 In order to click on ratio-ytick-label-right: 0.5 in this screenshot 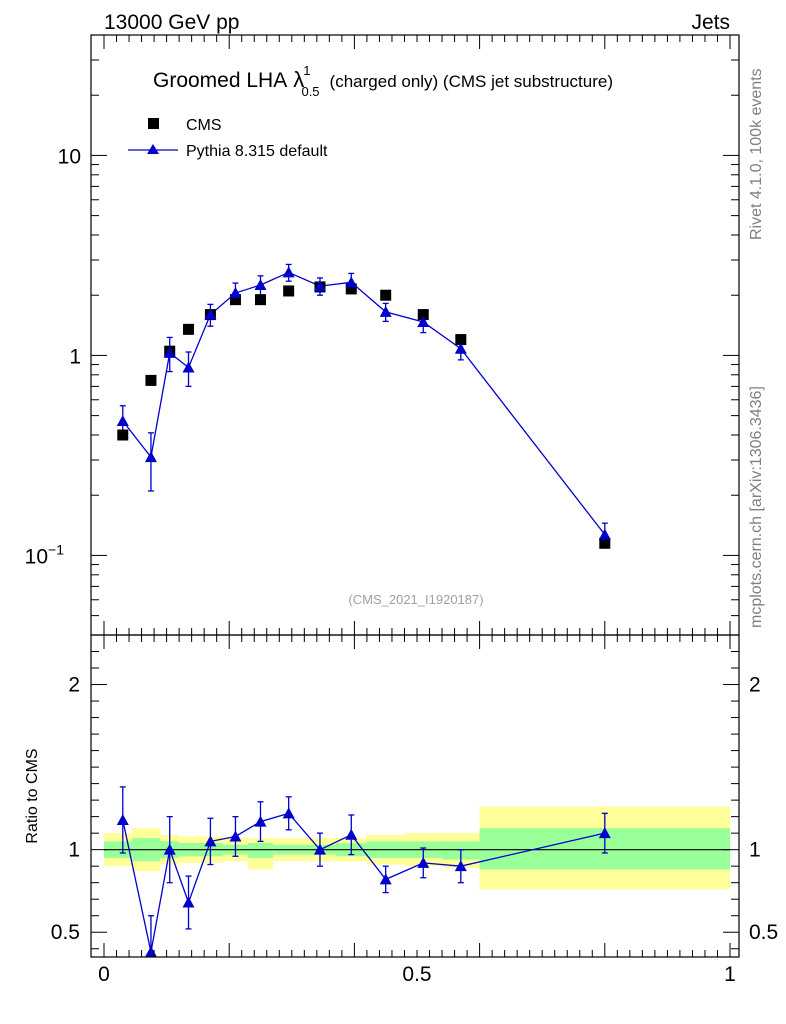, I will do `click(763, 932)`.